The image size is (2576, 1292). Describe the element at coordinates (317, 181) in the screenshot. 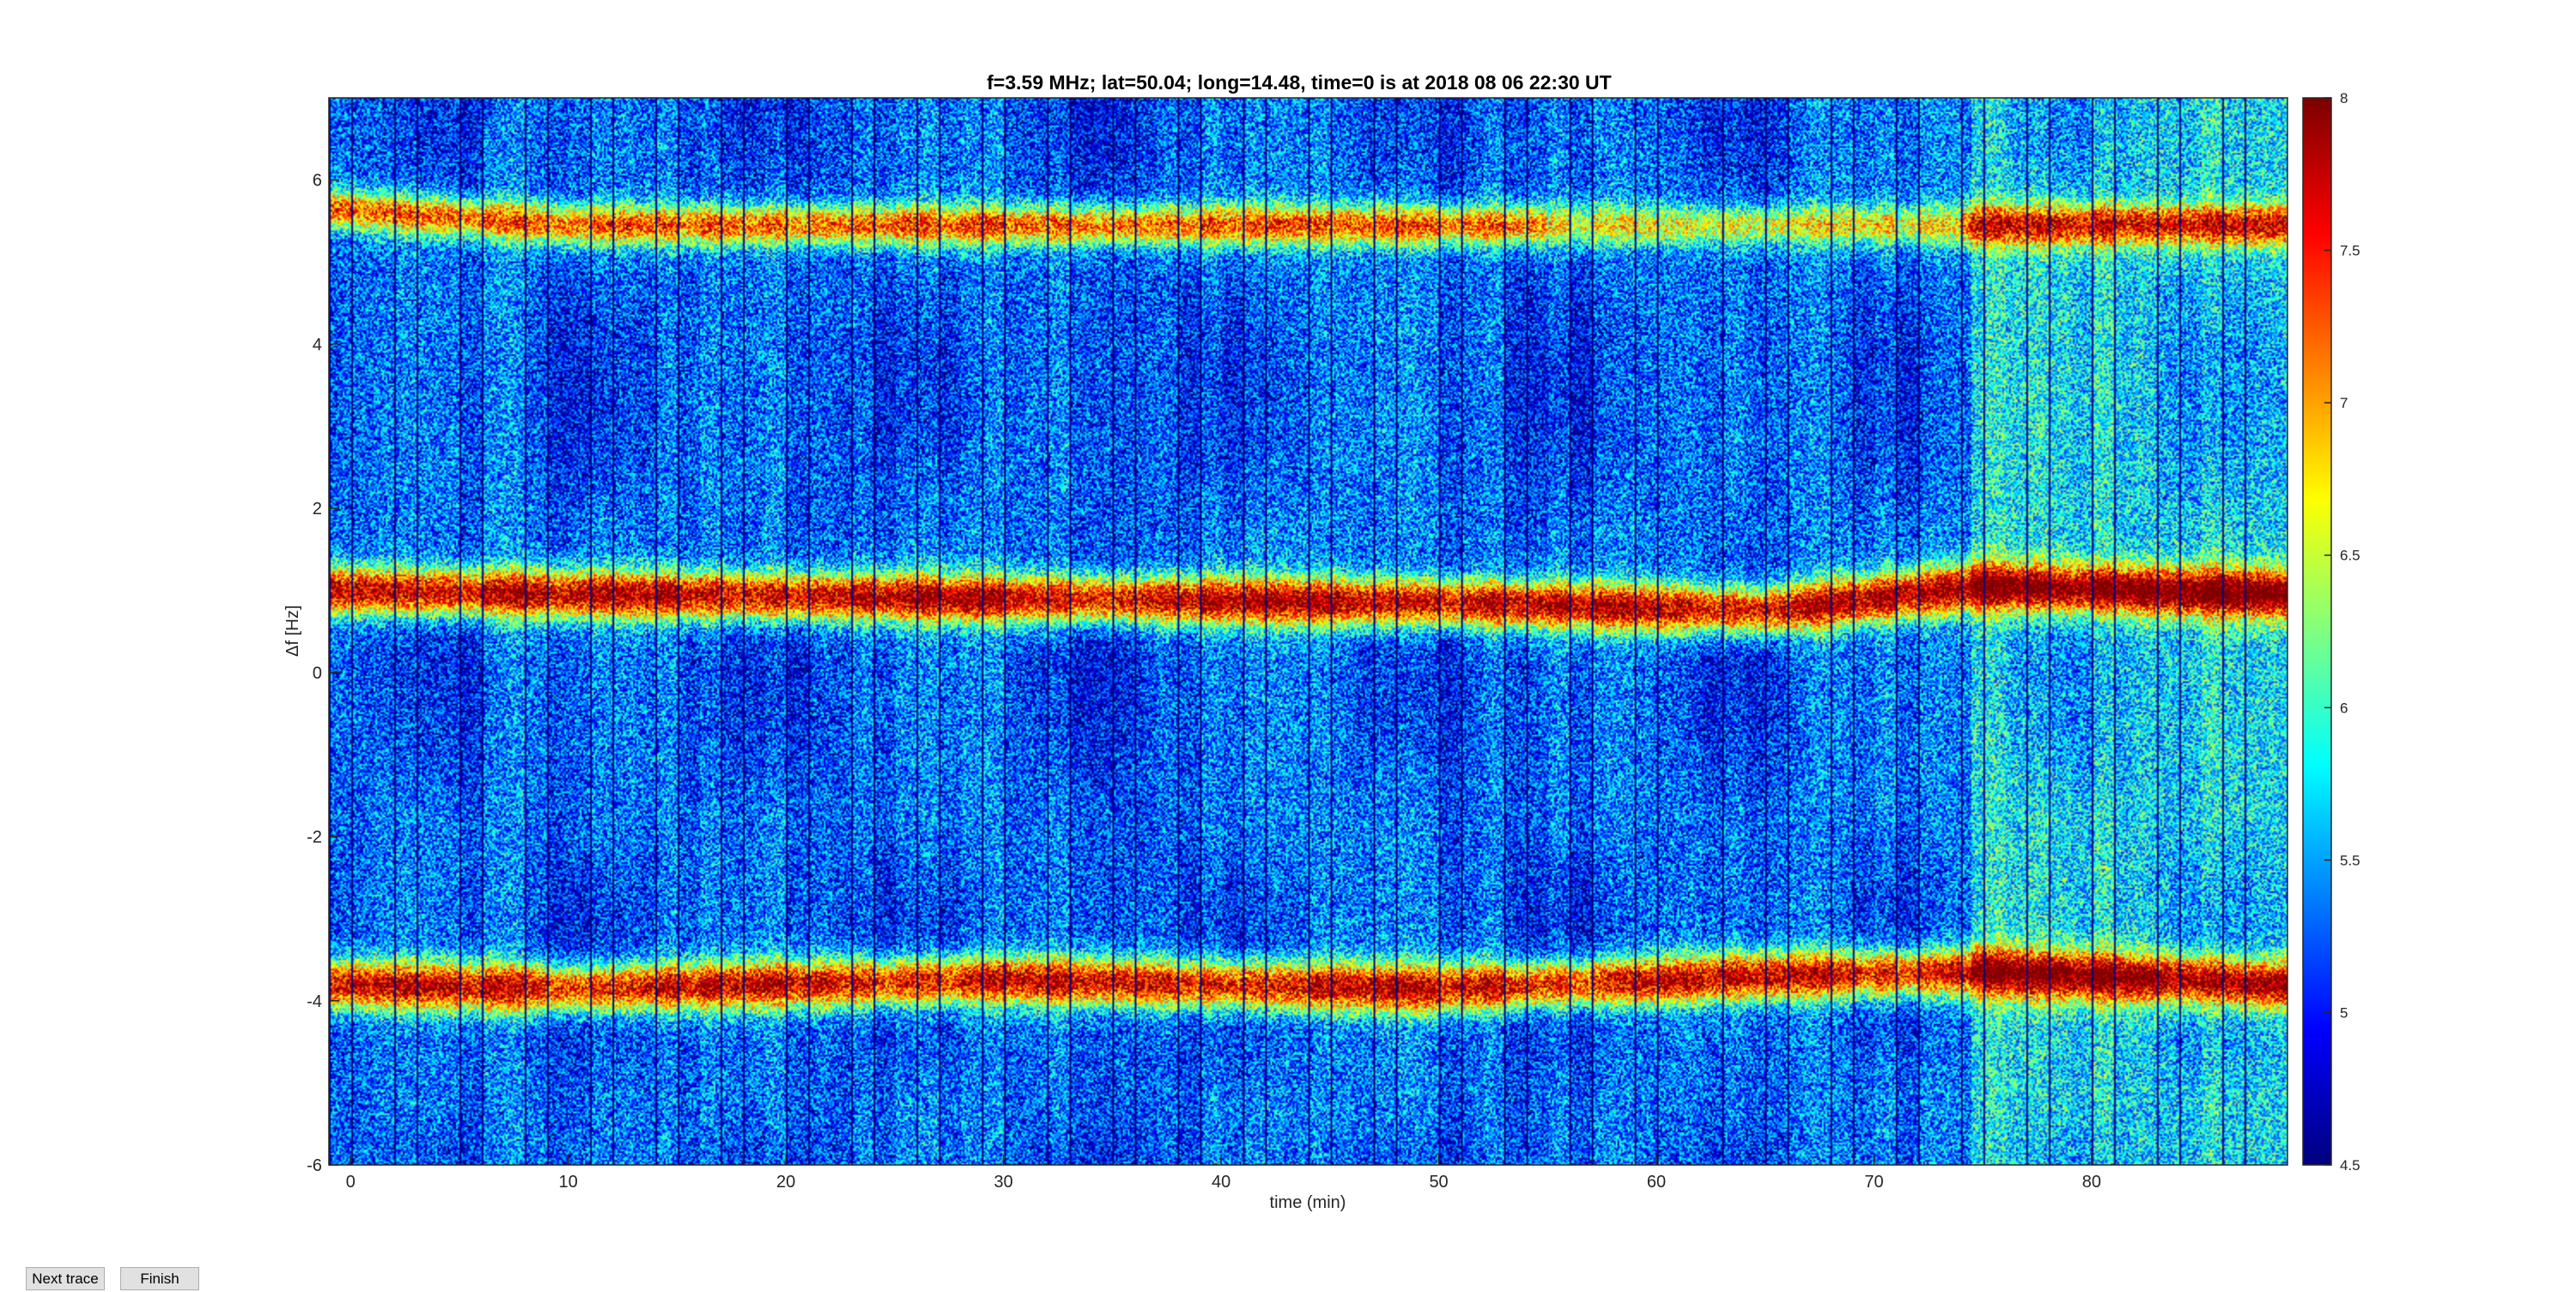

I see `y-tick-label: 6` at that location.